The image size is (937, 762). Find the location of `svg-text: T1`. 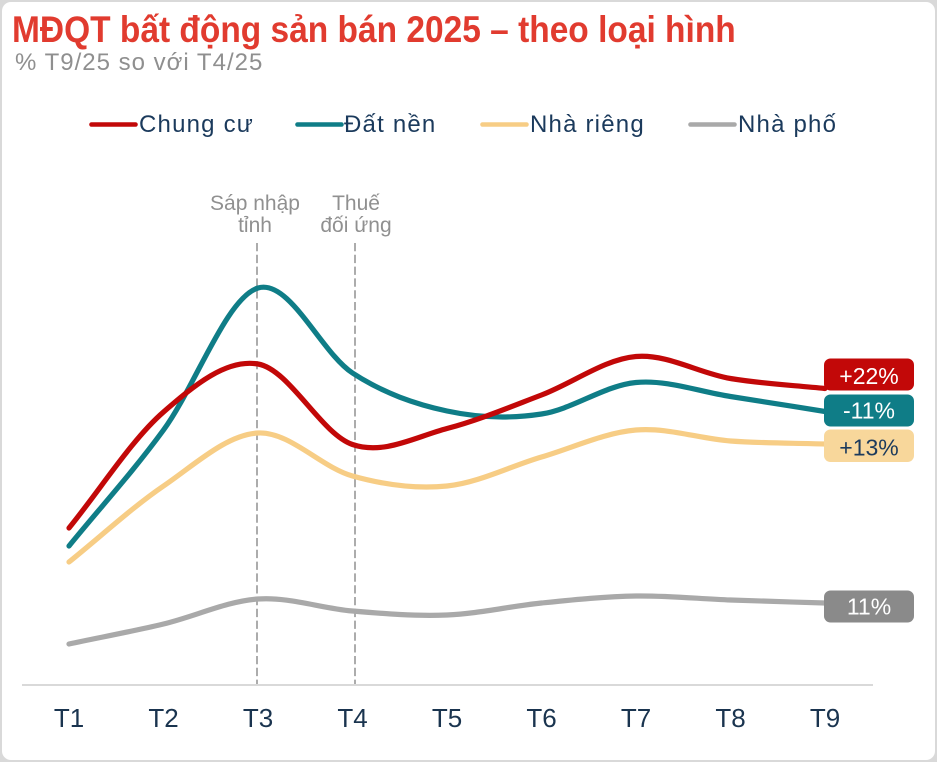

svg-text: T1 is located at coordinates (69, 718).